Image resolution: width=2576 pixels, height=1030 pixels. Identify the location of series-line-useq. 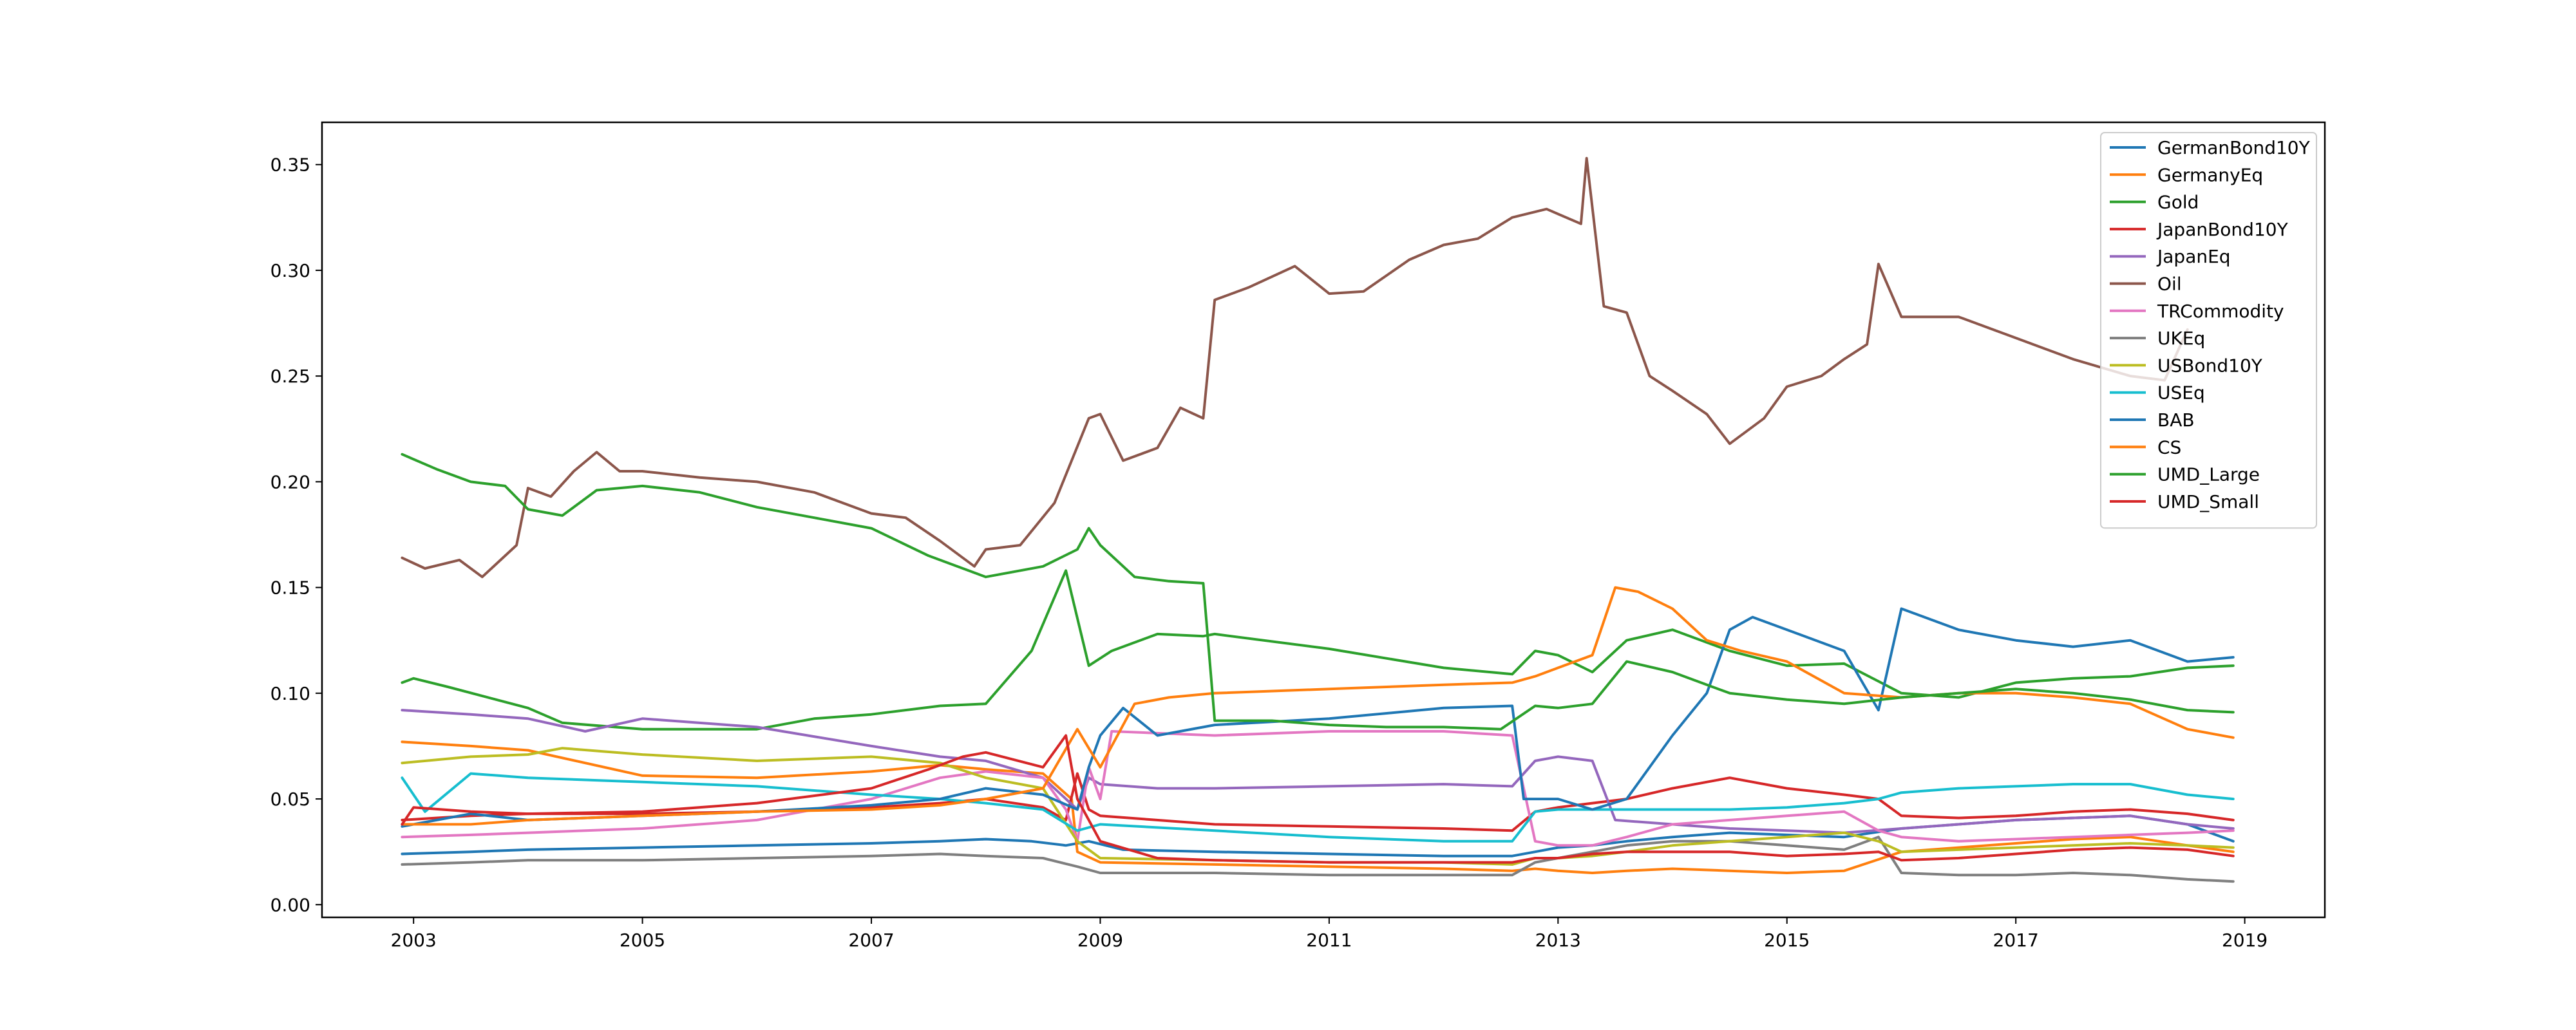
(1318, 807).